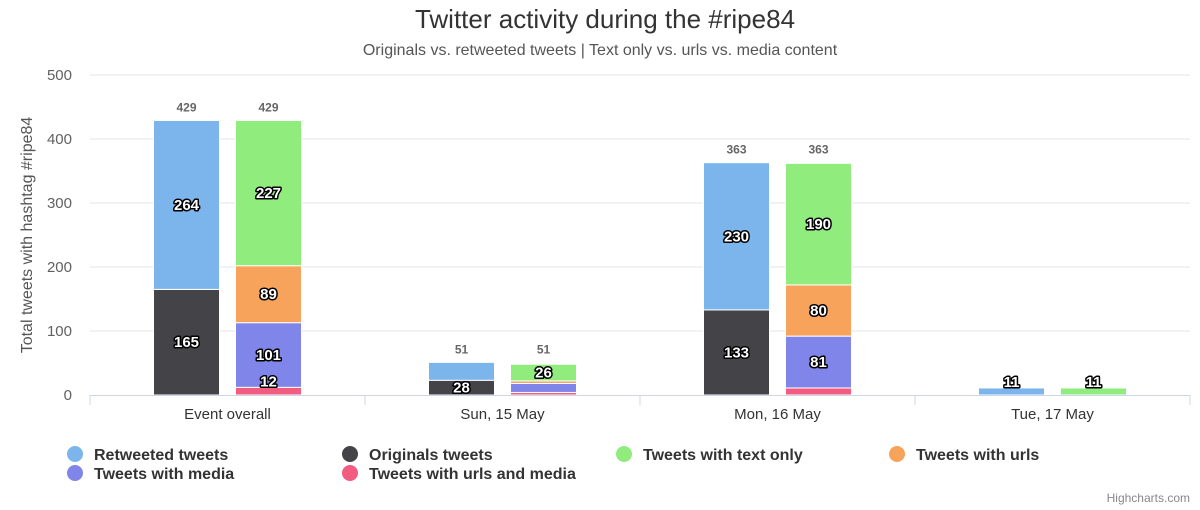 The image size is (1200, 510). I want to click on legend-item-originals-tweets: Originals tweets, so click(417, 455).